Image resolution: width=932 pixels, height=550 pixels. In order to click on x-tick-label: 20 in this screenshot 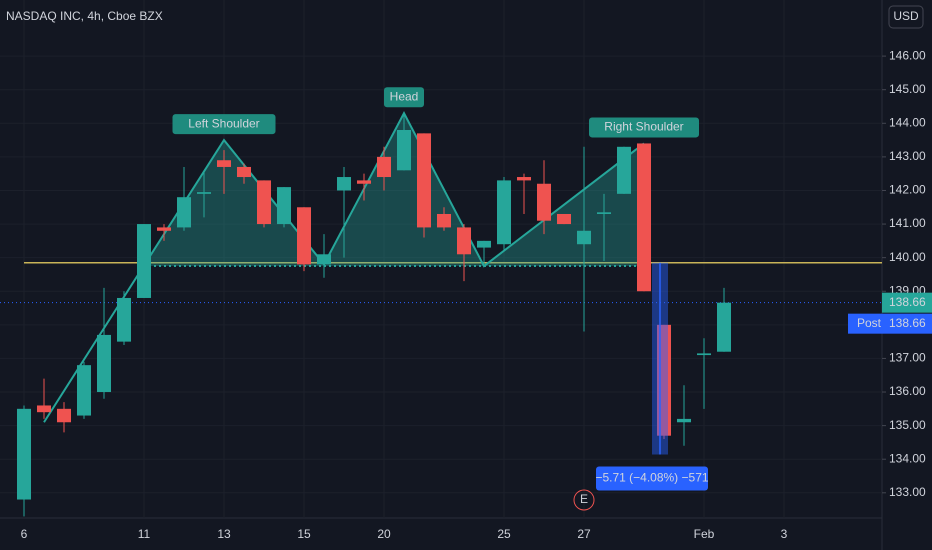, I will do `click(384, 534)`.